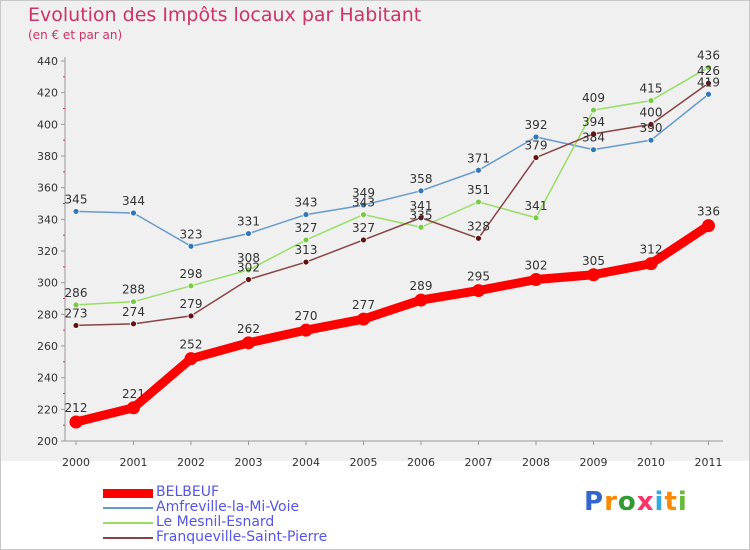 This screenshot has width=750, height=550. Describe the element at coordinates (627, 502) in the screenshot. I see `logo-letter: o` at that location.